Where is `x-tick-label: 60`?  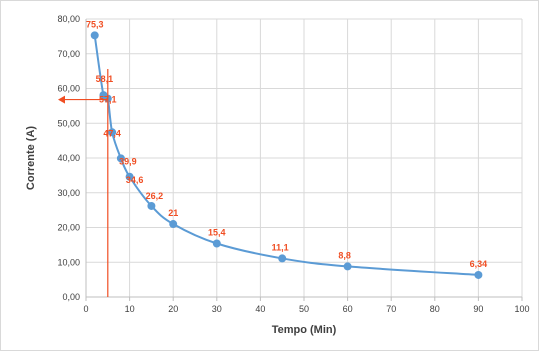
x-tick-label: 60 is located at coordinates (348, 309).